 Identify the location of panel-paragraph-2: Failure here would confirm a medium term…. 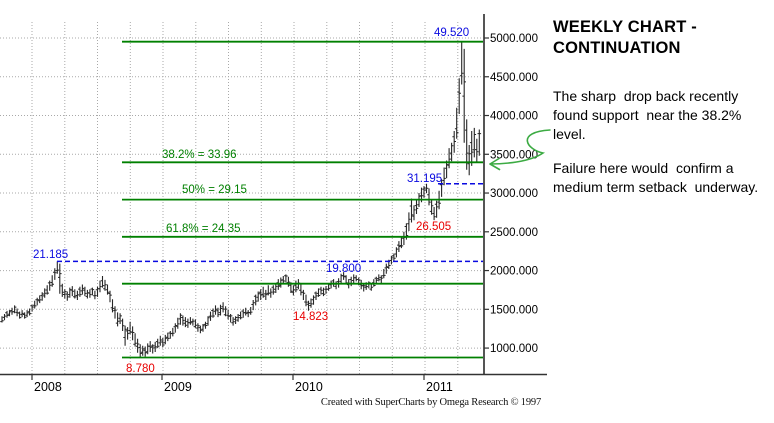
(656, 177).